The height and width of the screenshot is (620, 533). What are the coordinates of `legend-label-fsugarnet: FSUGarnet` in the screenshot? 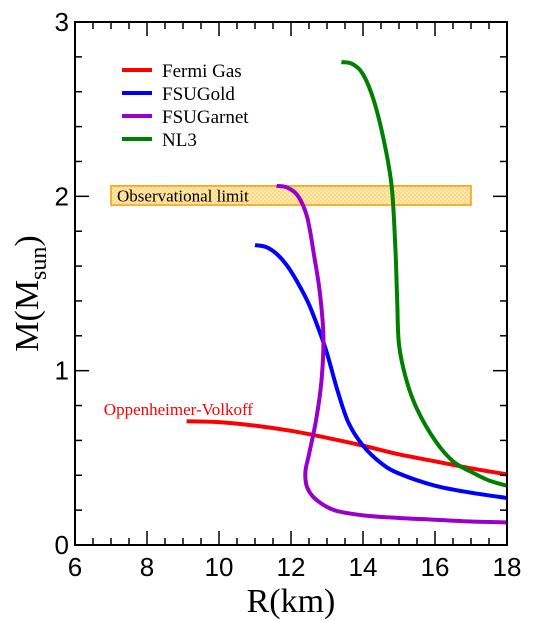 It's located at (205, 117).